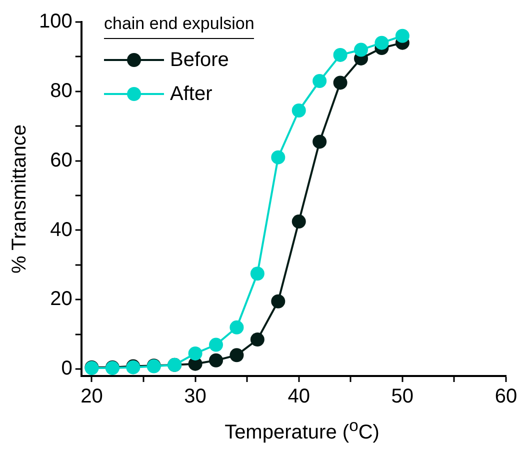 The width and height of the screenshot is (522, 462). What do you see at coordinates (199, 60) in the screenshot?
I see `legend-label: Before` at bounding box center [199, 60].